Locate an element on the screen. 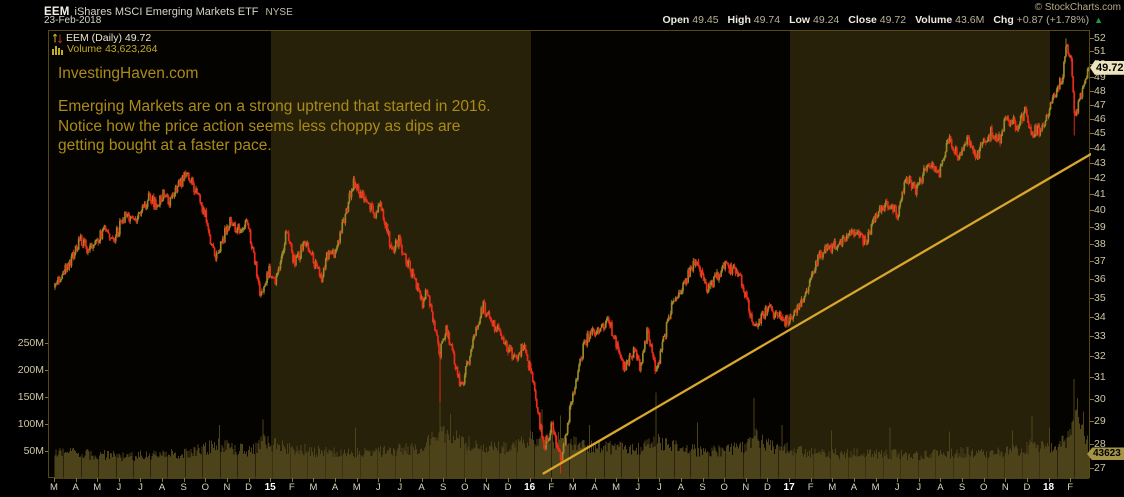  series-legend-label: EEM (Daily) 49.72 is located at coordinates (109, 38).